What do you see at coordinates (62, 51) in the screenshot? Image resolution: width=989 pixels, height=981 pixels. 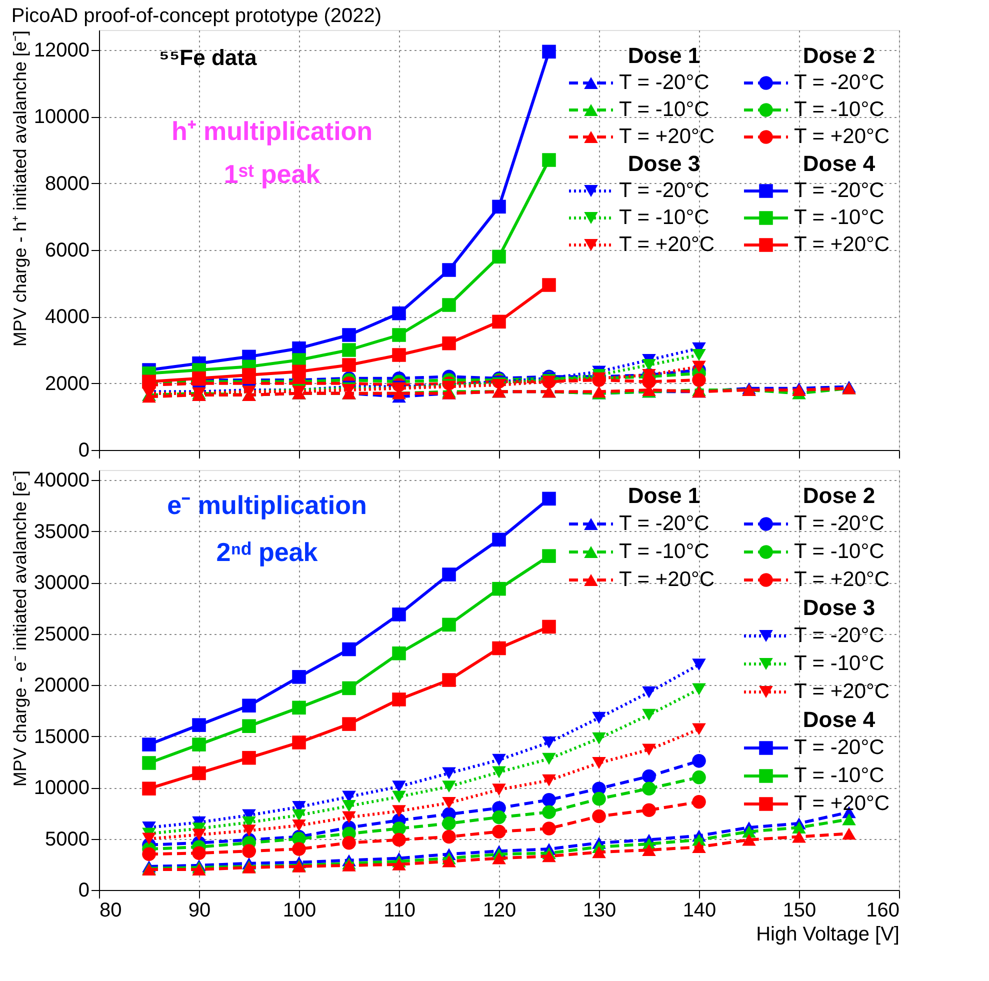 I see `y-tick-label: 12000` at bounding box center [62, 51].